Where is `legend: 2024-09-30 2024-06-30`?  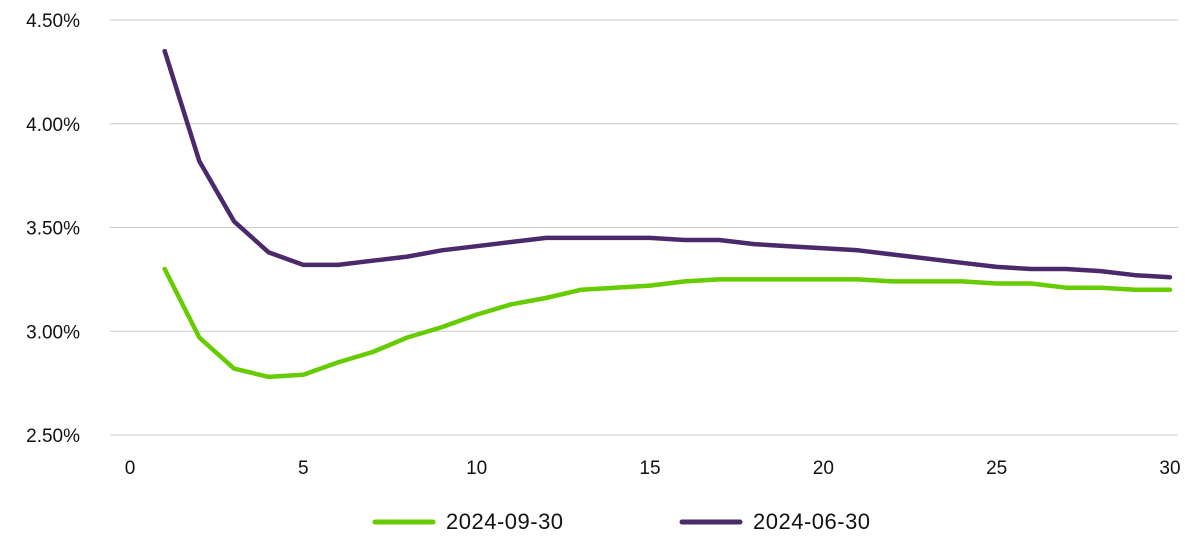 legend: 2024-09-30 2024-06-30 is located at coordinates (621, 521).